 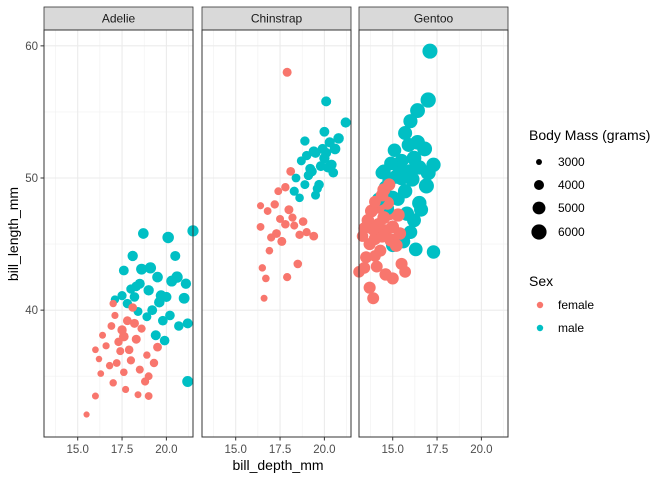 What do you see at coordinates (541, 281) in the screenshot?
I see `color-legend-title: Sex` at bounding box center [541, 281].